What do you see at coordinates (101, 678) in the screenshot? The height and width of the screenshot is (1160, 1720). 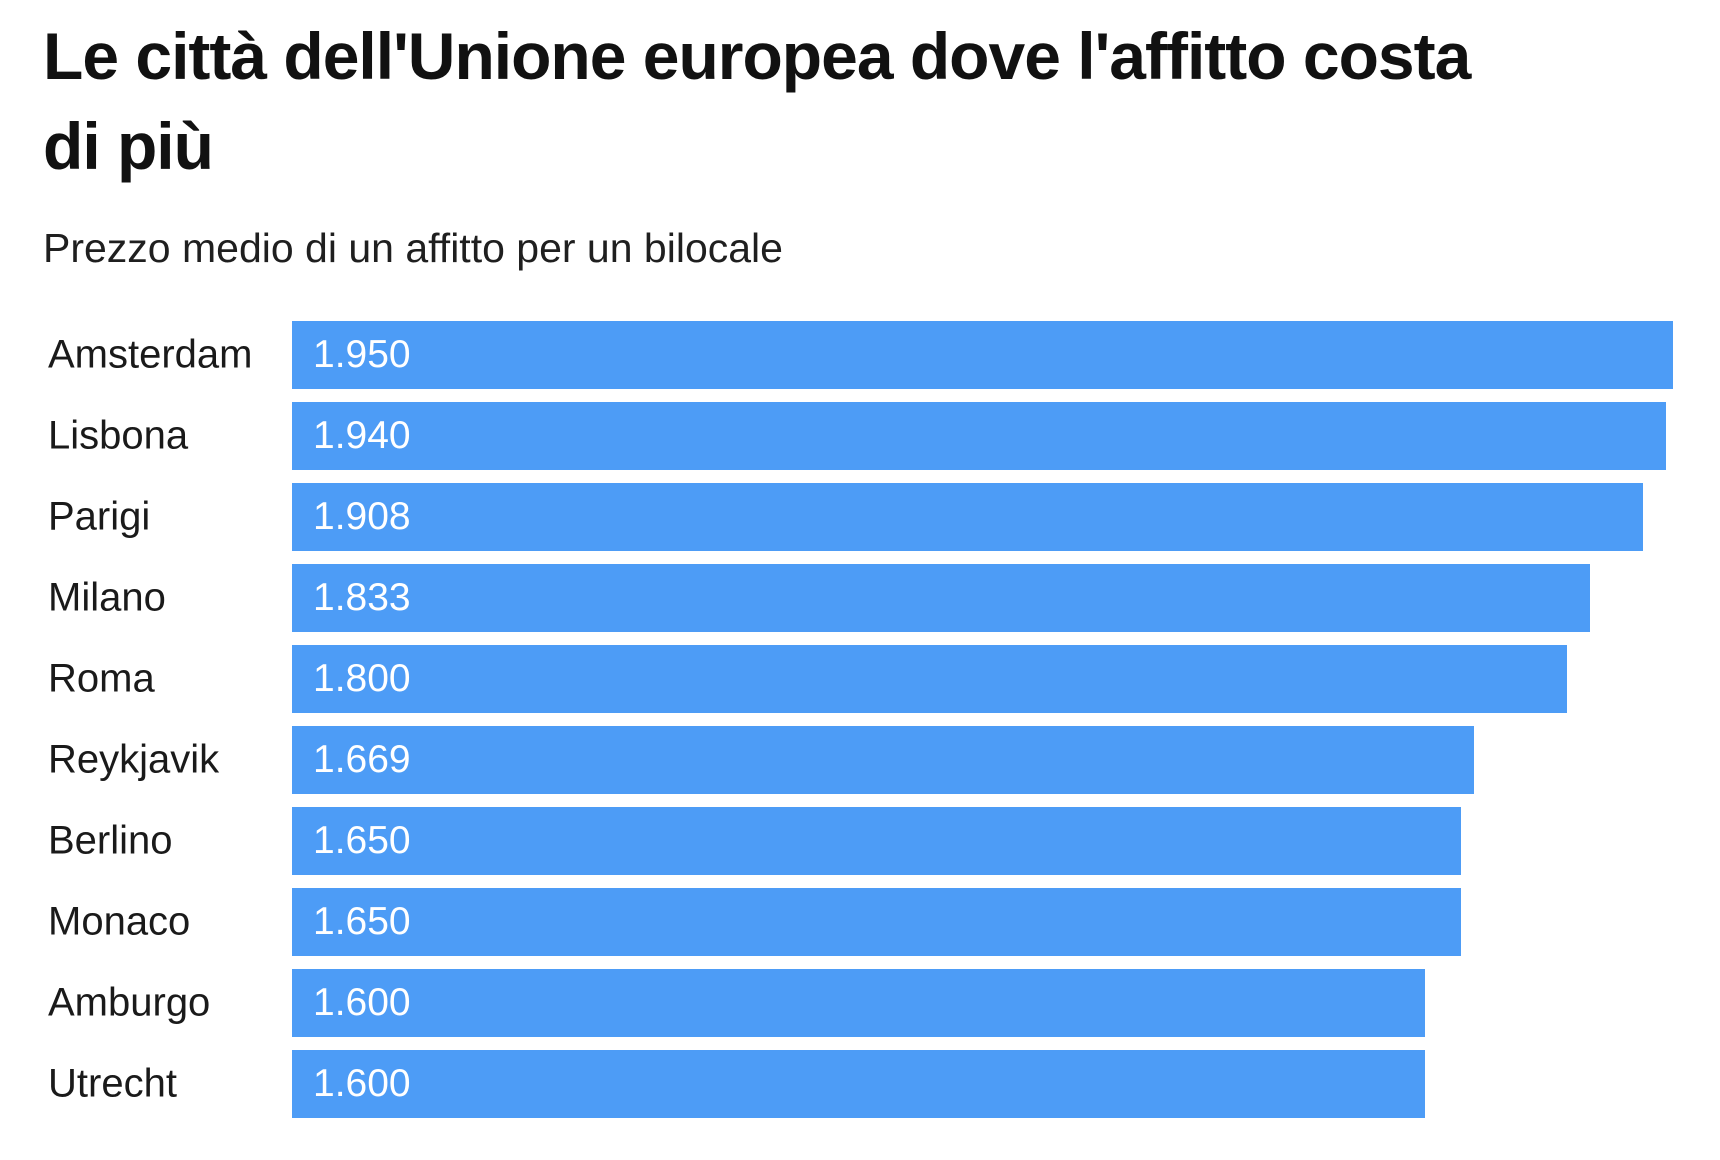 I see `row-label: Roma` at bounding box center [101, 678].